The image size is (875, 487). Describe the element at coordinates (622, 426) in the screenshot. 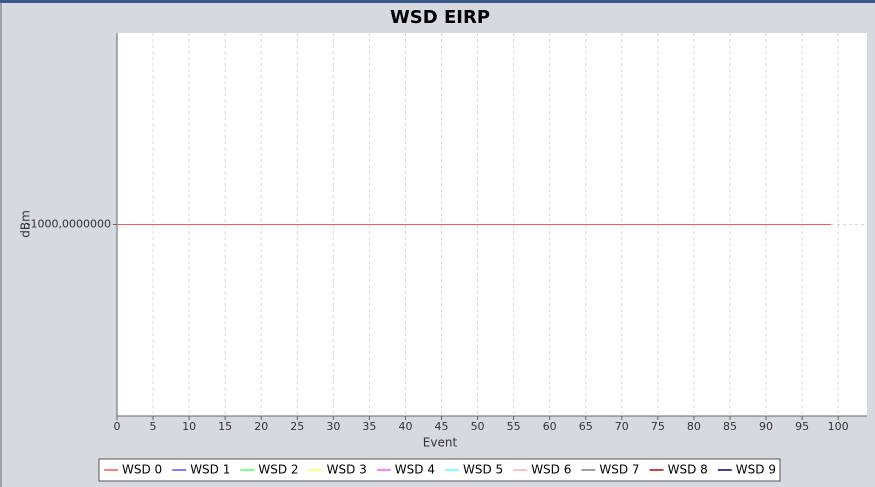

I see `x-tick-label: 70` at that location.